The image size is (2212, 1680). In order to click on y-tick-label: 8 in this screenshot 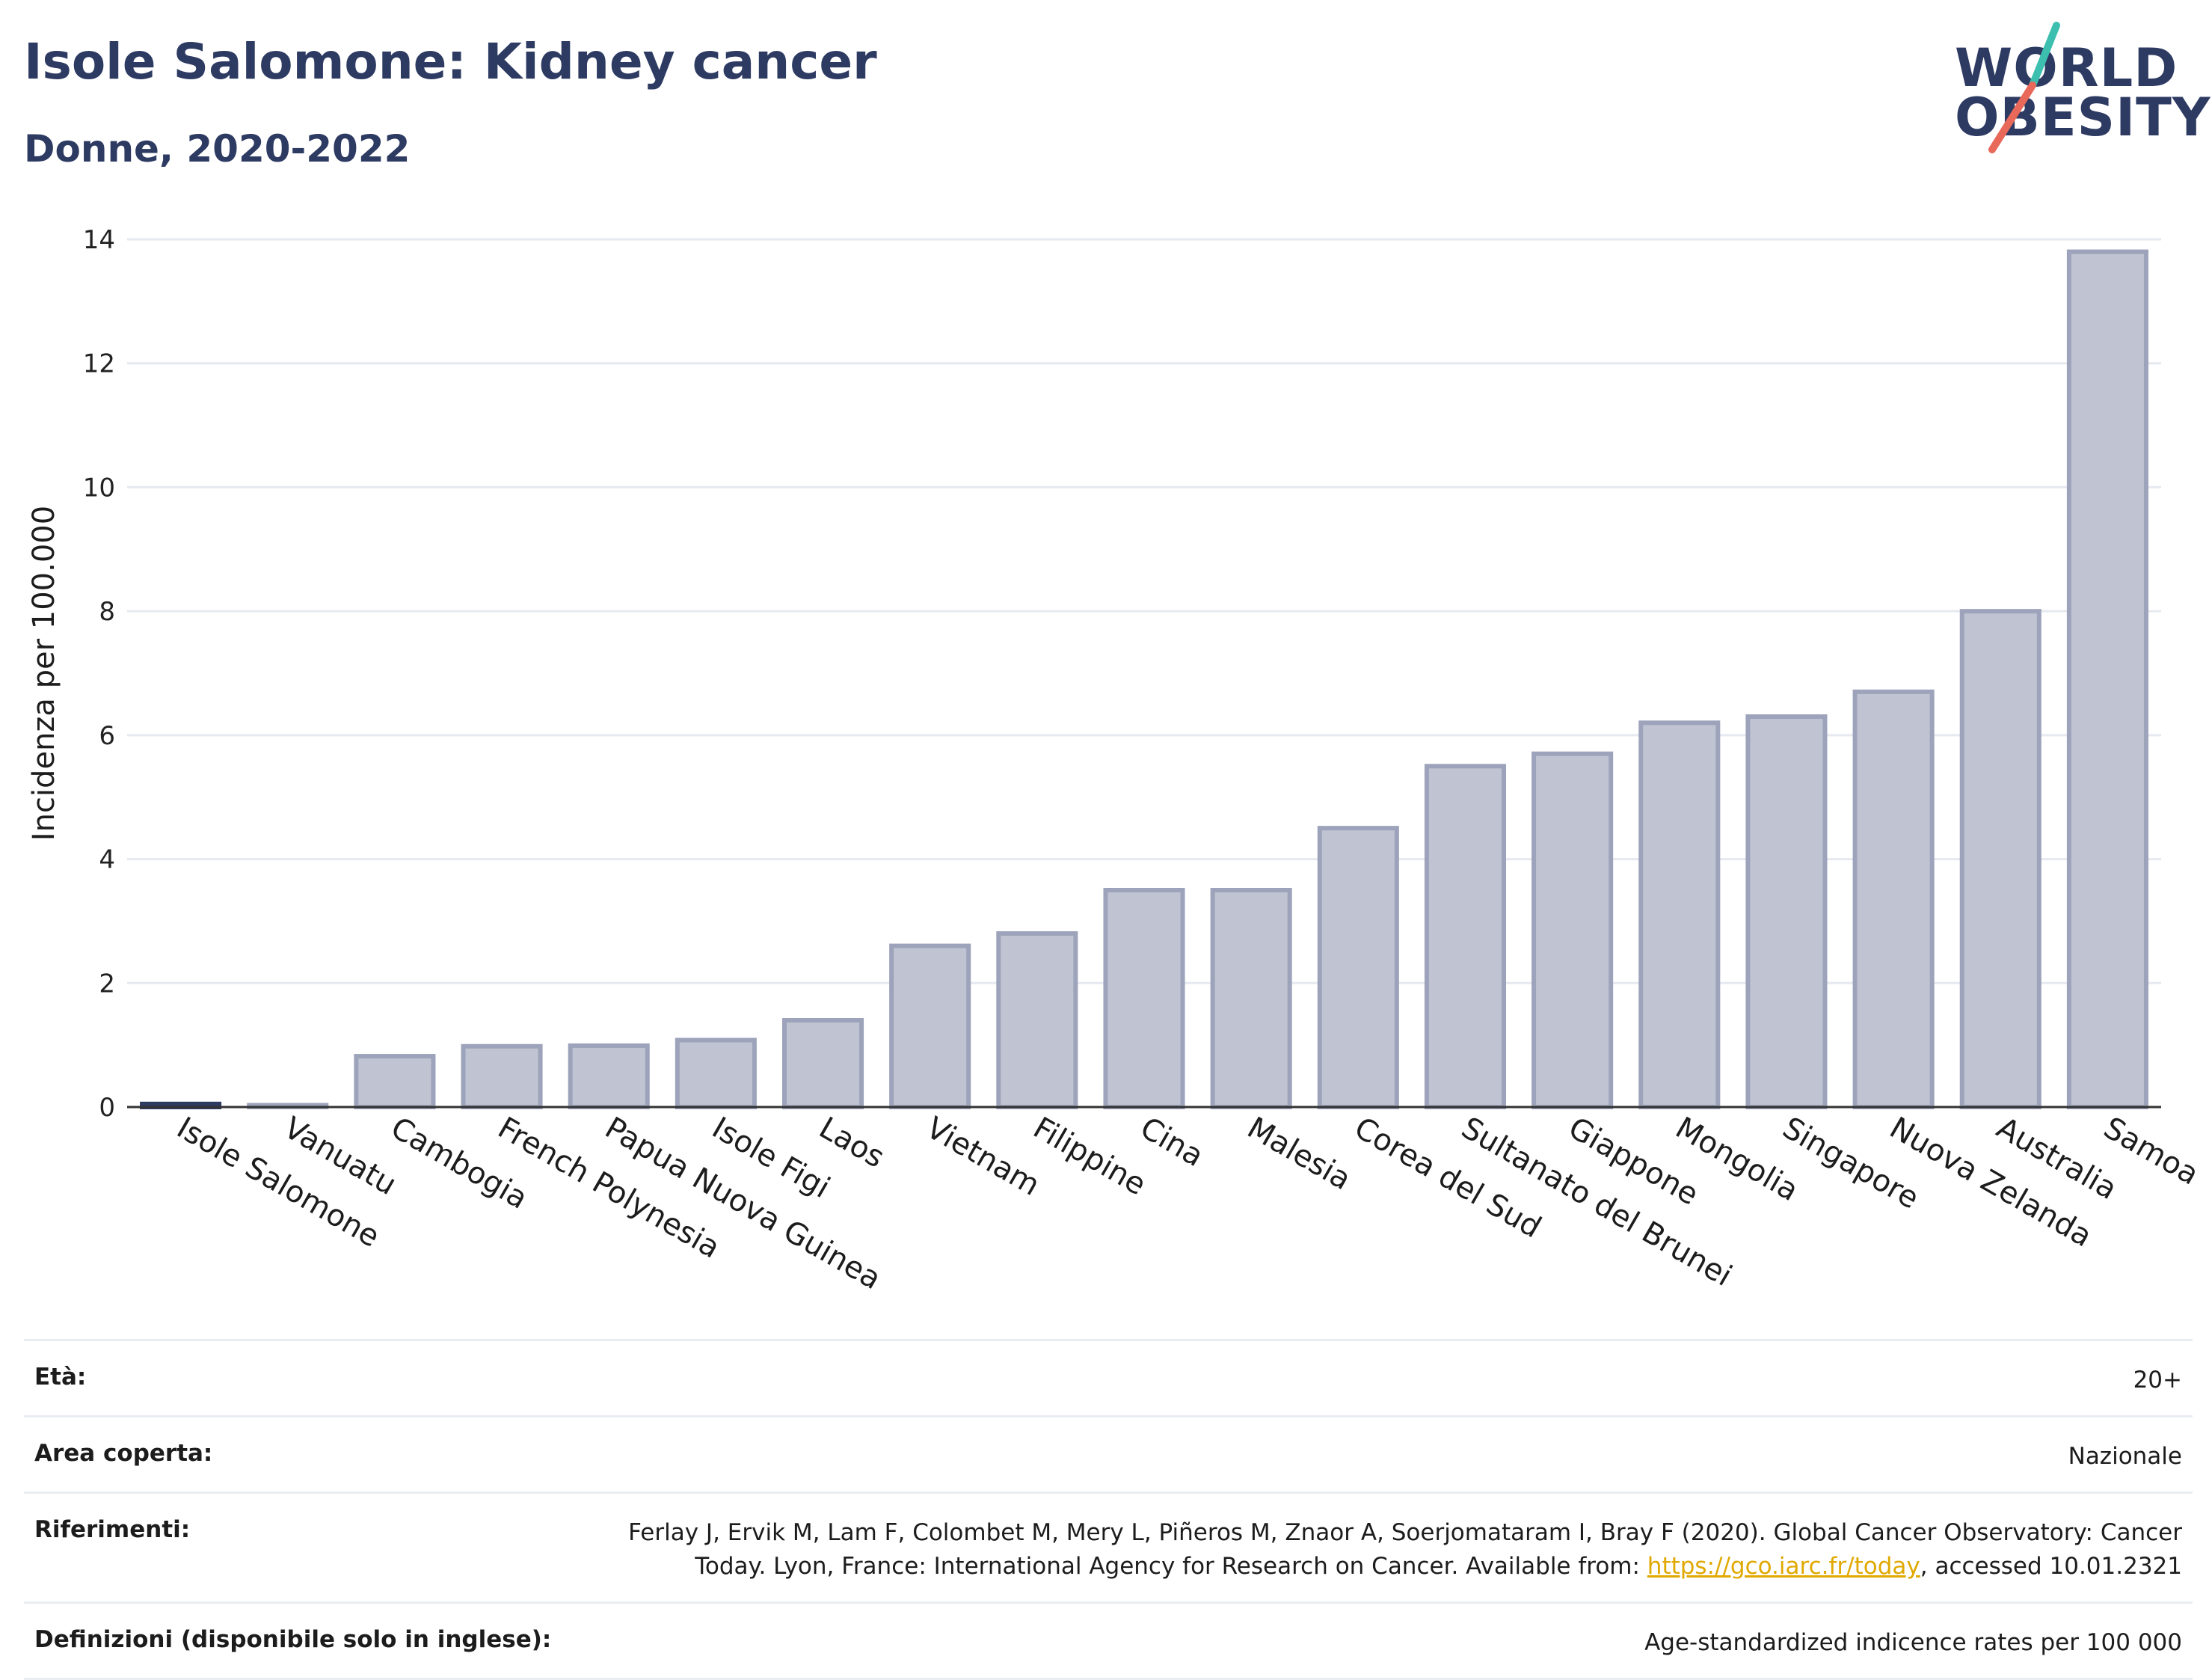, I will do `click(107, 612)`.